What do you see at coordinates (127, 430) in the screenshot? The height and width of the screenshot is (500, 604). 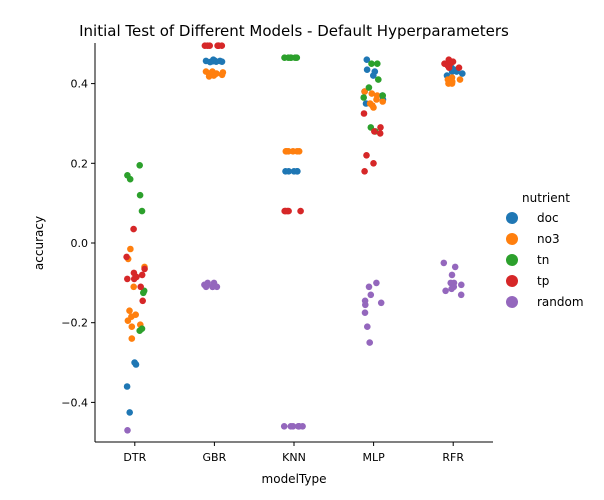 I see `point-random-dtr` at bounding box center [127, 430].